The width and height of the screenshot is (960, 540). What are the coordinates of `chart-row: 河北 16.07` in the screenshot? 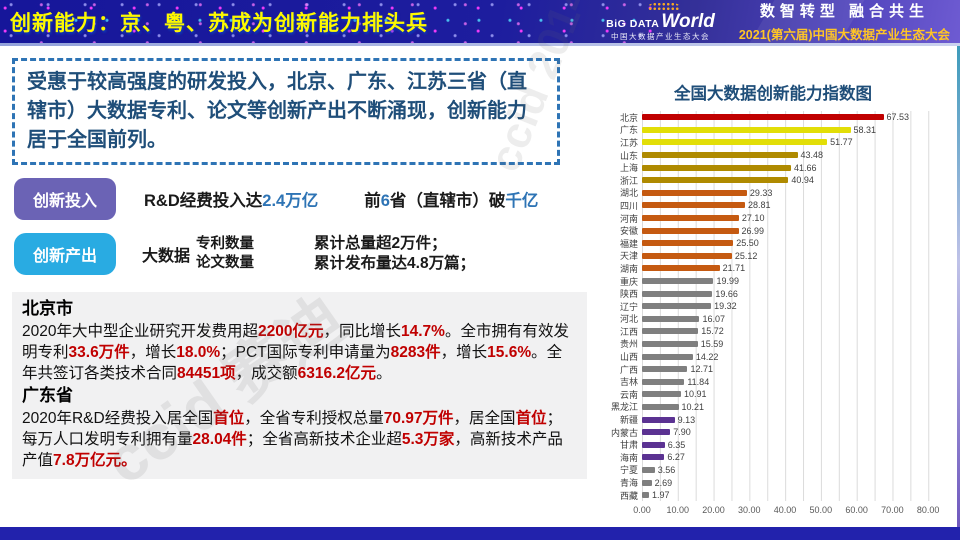 It's located at (773, 319).